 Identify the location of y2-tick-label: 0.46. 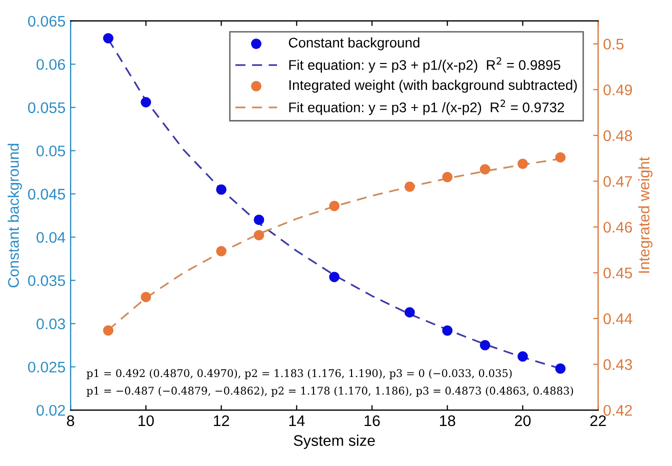
(618, 227).